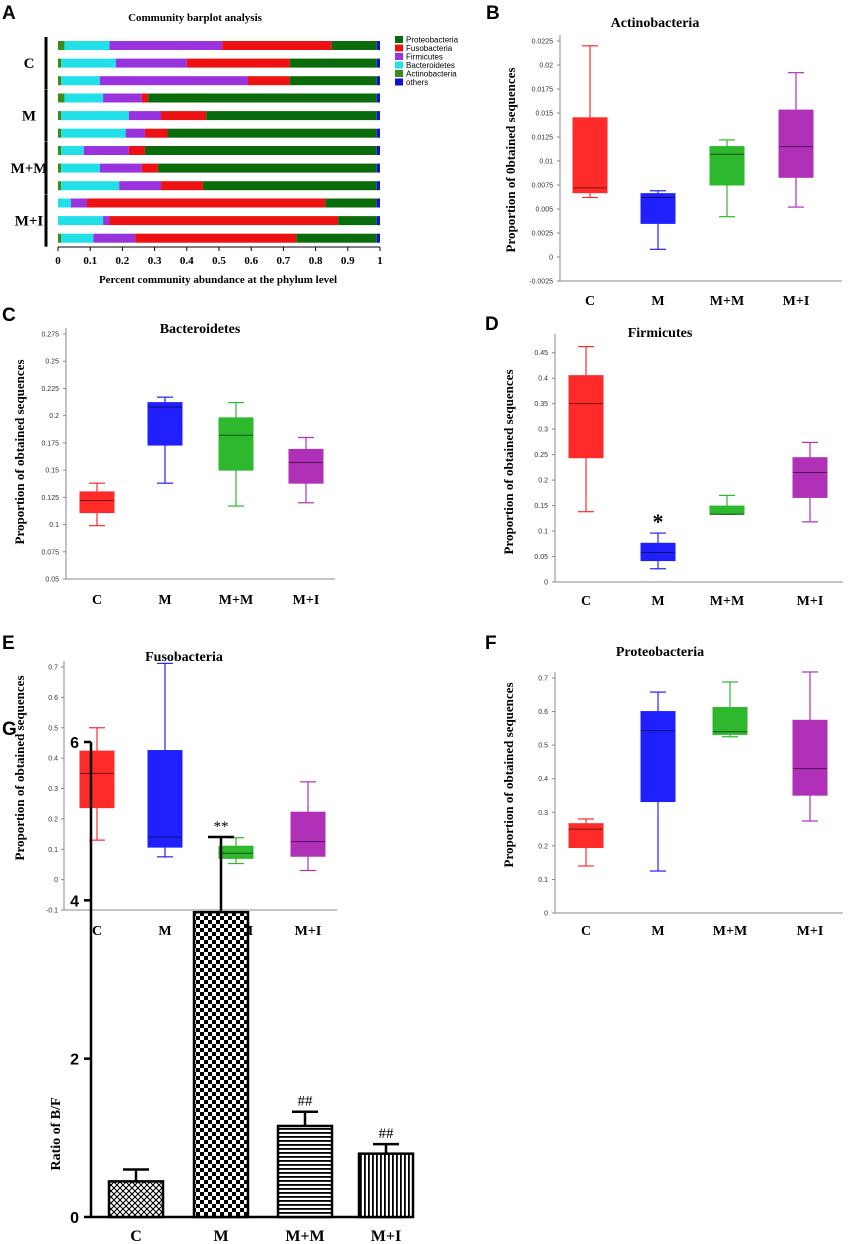  I want to click on legend-label-others: others, so click(417, 82).